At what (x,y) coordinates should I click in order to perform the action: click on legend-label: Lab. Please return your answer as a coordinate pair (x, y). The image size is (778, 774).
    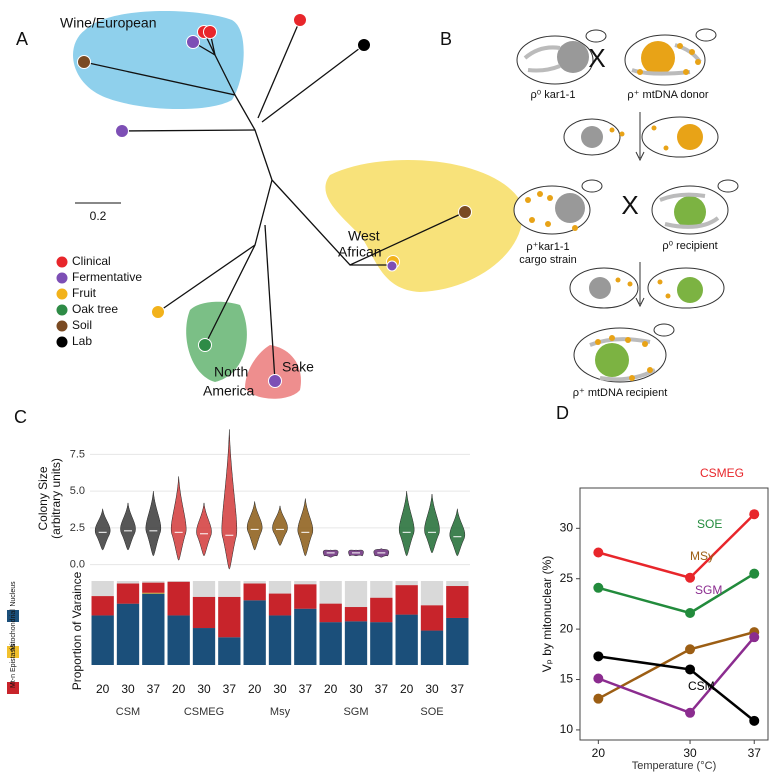
    Looking at the image, I should click on (82, 341).